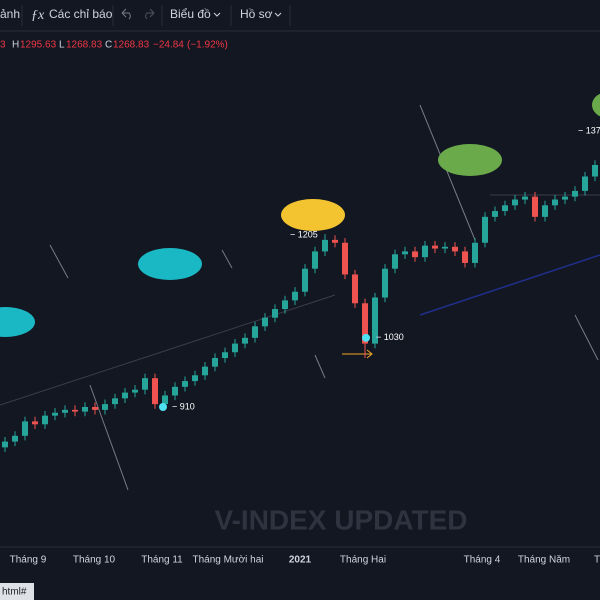 This screenshot has width=600, height=600. Describe the element at coordinates (3, 45) in the screenshot. I see `ohlc-value: 3` at that location.